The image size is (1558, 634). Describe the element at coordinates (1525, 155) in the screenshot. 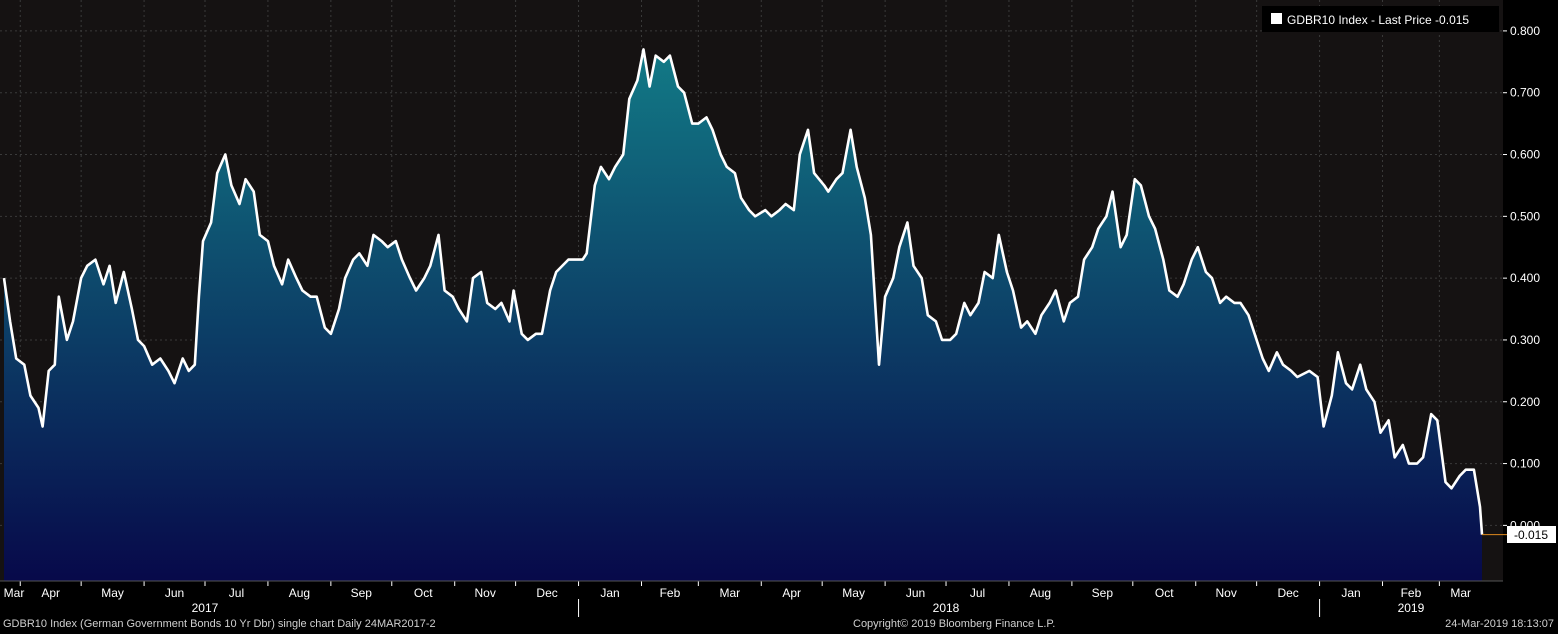

I see `y-tick-label: 0.600` at that location.